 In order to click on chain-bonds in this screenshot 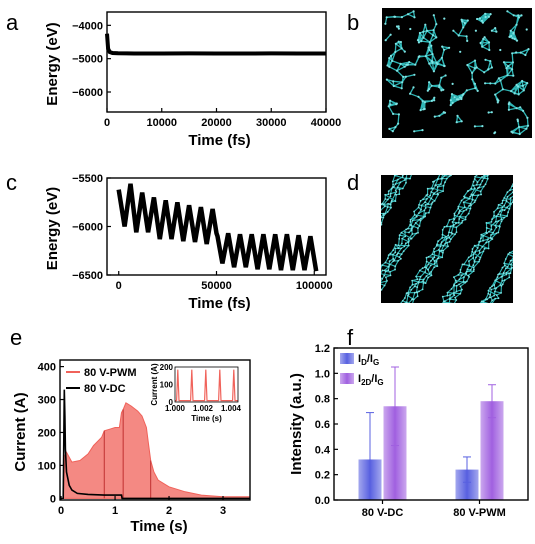, I will do `click(524, 236)`.